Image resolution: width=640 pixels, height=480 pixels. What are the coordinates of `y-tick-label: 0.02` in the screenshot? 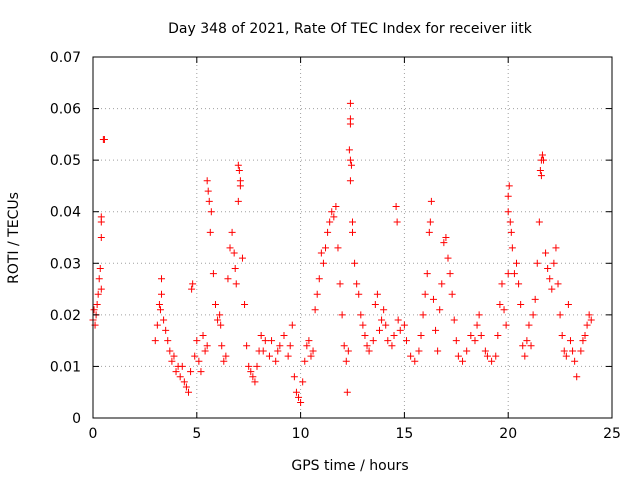 It's located at (65, 316).